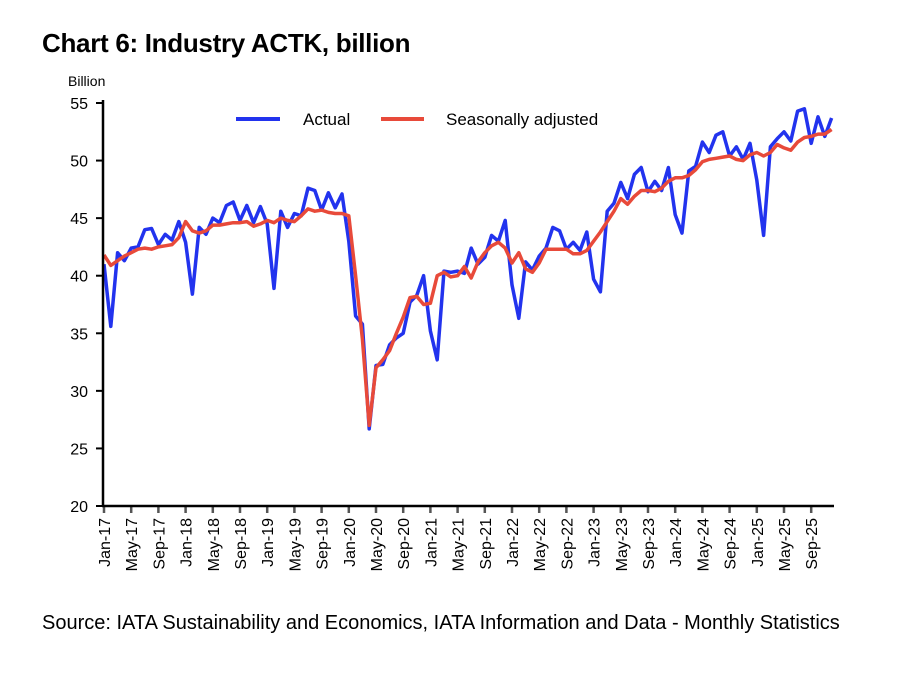 The image size is (917, 688). Describe the element at coordinates (79, 104) in the screenshot. I see `y-tick-label: 55` at that location.